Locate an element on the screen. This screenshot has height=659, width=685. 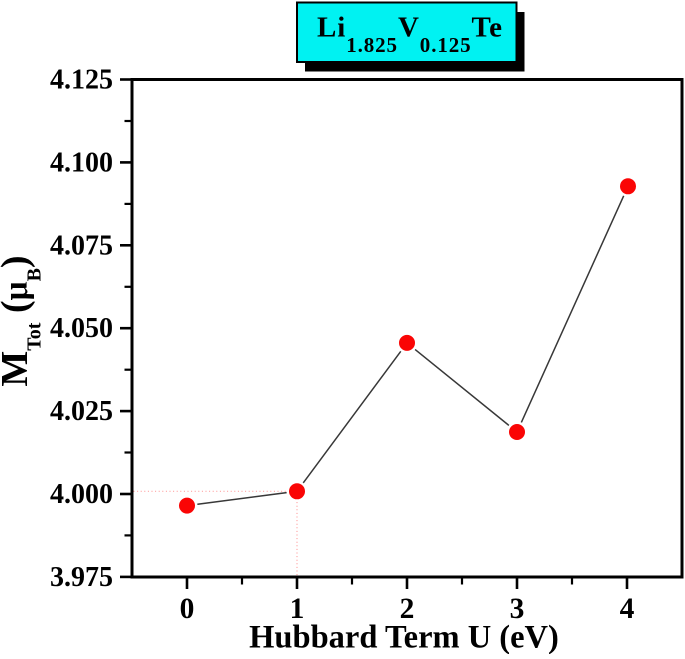
svg-text: 4.050 is located at coordinates (81, 328).